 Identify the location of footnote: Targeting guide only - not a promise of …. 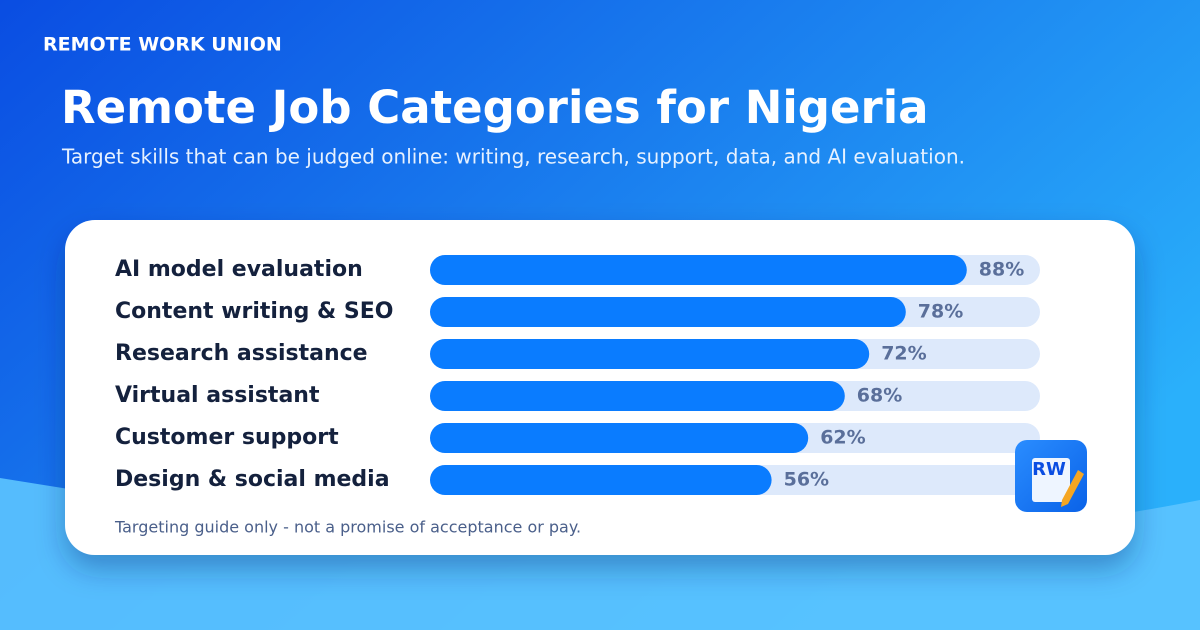
(347, 527).